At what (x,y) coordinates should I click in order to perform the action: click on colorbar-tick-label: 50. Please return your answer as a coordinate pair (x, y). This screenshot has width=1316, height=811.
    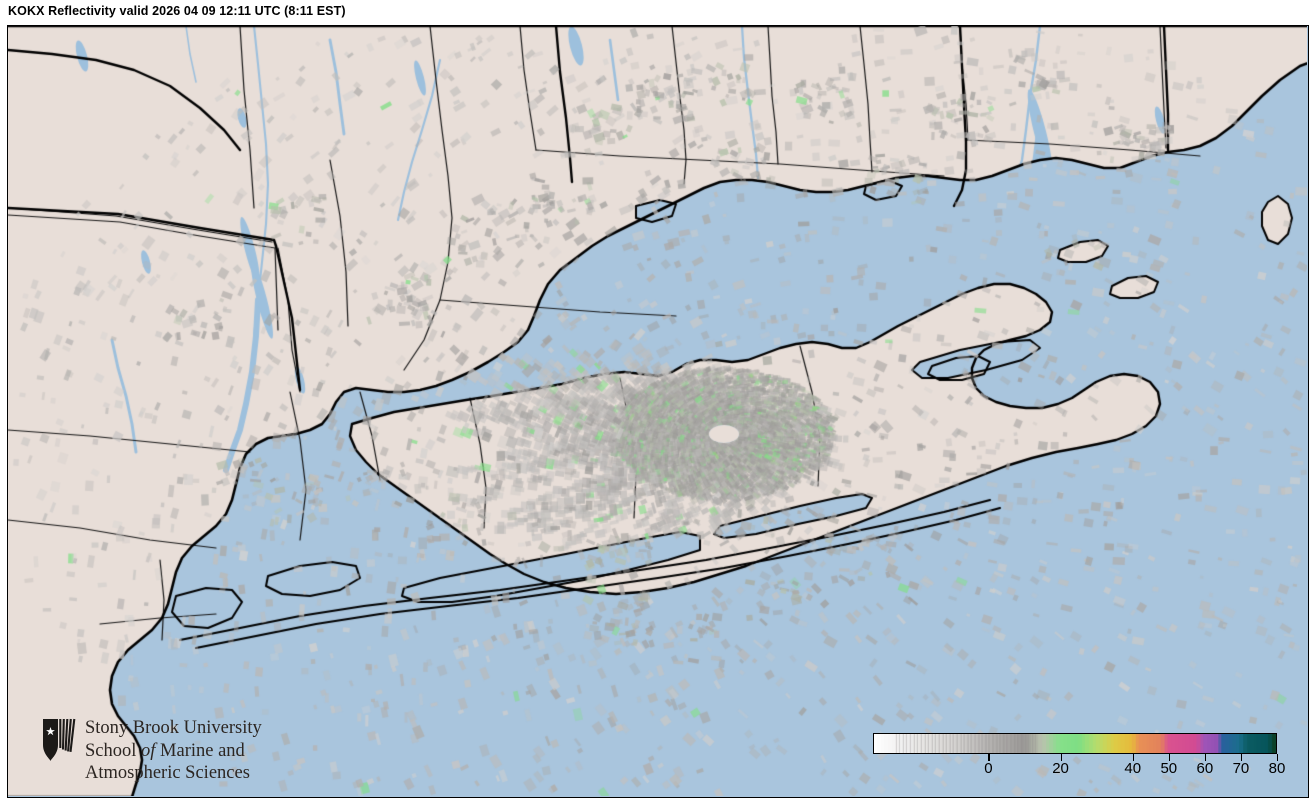
    Looking at the image, I should click on (1169, 768).